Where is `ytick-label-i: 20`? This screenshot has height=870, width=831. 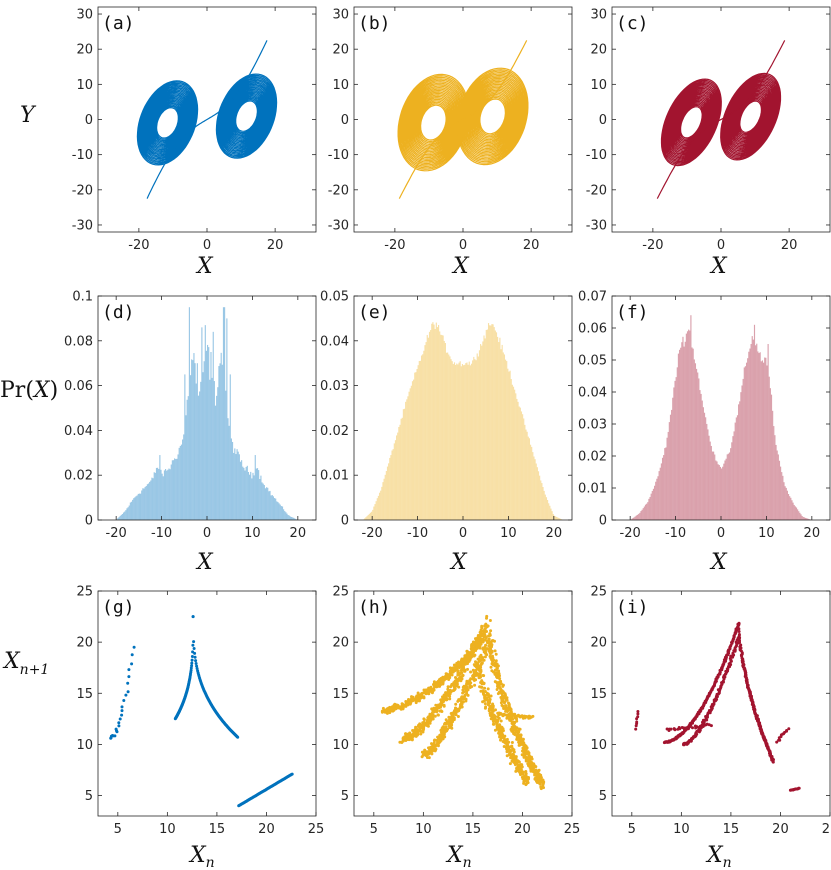
ytick-label-i: 20 is located at coordinates (598, 643).